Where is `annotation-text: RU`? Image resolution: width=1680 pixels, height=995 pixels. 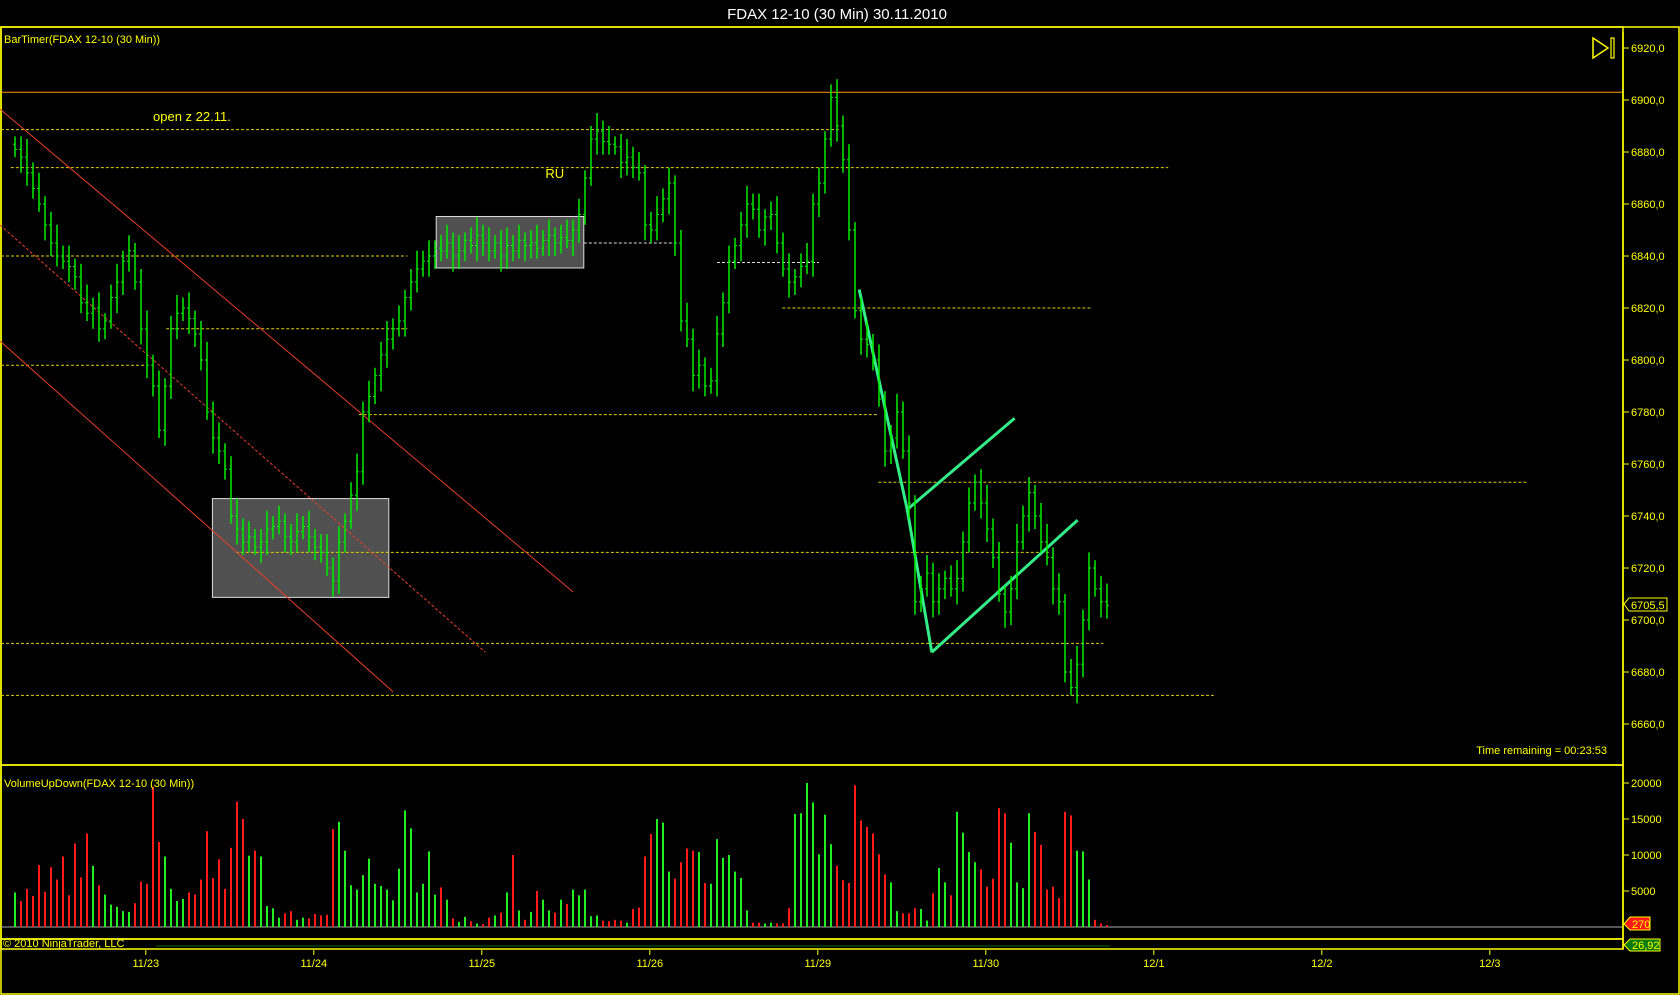
annotation-text: RU is located at coordinates (554, 173).